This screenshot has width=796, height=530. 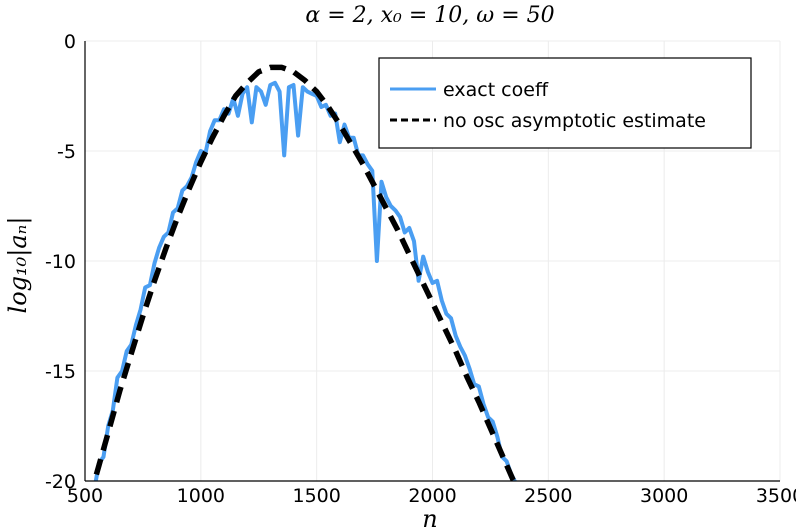 I want to click on y-tick-label: -5, so click(x=66, y=152).